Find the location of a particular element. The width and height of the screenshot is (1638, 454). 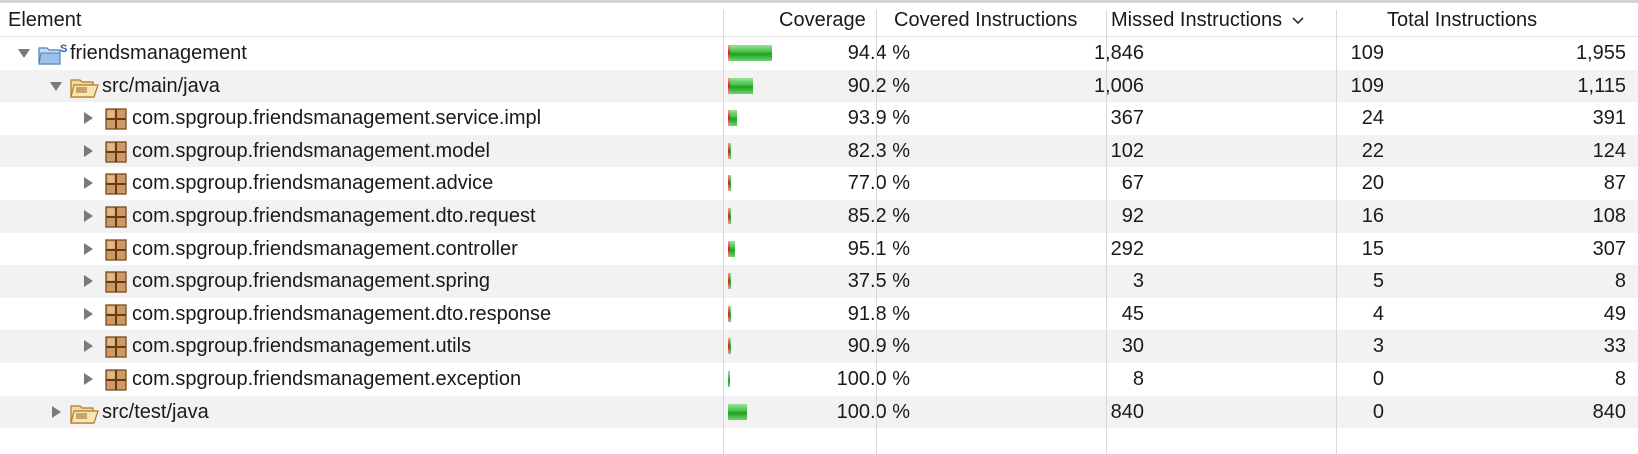

covered-instructions-value: 367 is located at coordinates (1127, 118).